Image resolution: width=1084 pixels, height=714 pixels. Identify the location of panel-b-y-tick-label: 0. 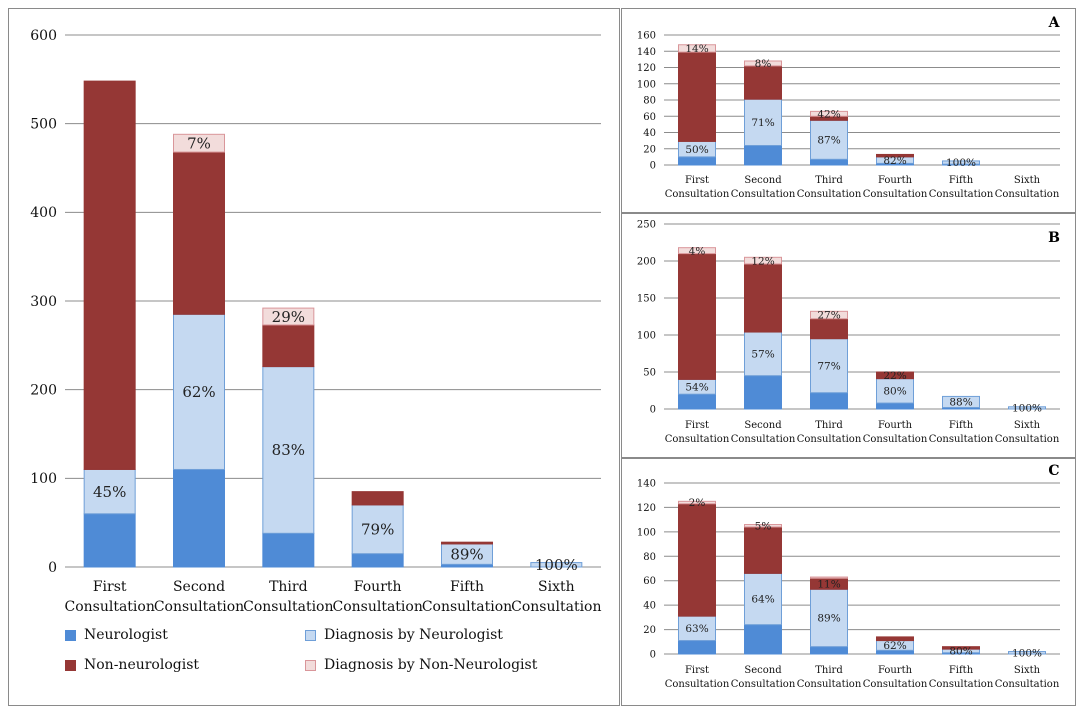
(653, 410).